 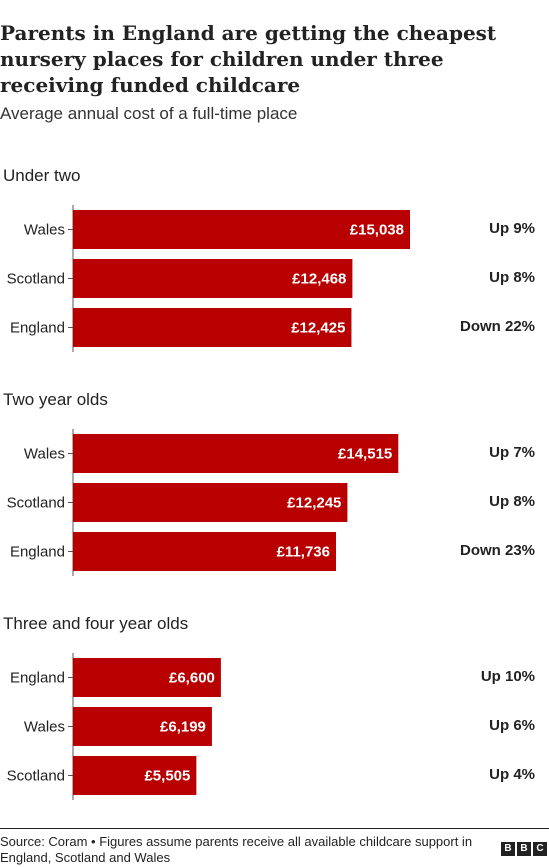 I want to click on change-label: Up 7%, so click(x=512, y=452).